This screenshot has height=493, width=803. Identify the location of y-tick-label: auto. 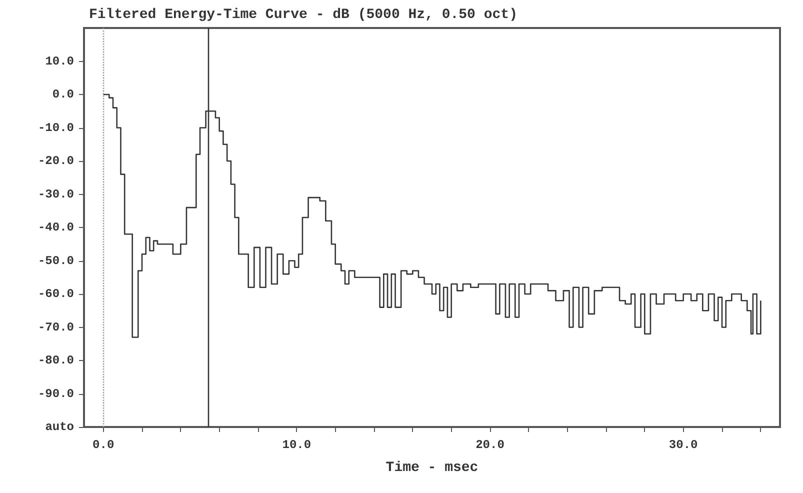
(59, 427).